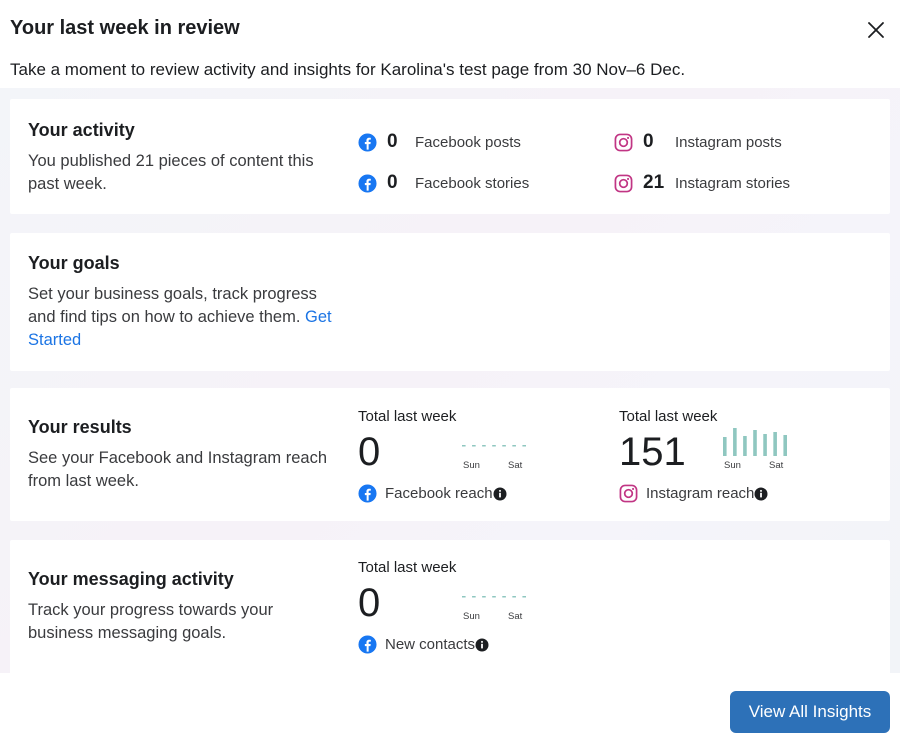 This screenshot has height=745, width=900. Describe the element at coordinates (439, 493) in the screenshot. I see `metric-label: Facebook reach` at that location.